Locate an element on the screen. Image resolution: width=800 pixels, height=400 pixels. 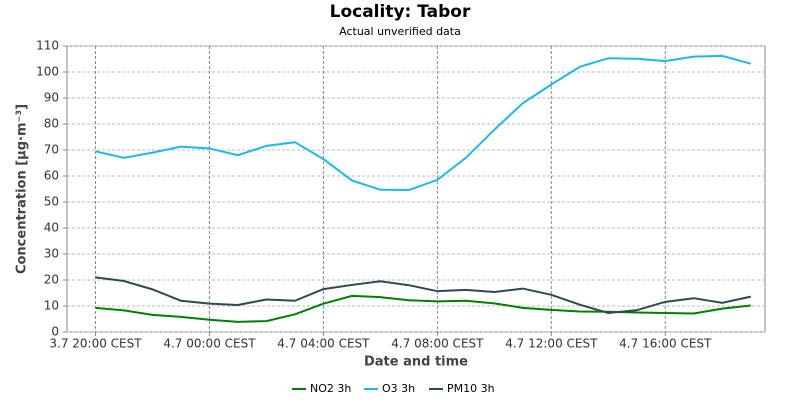
y-tick-label: 50 is located at coordinates (51, 202).